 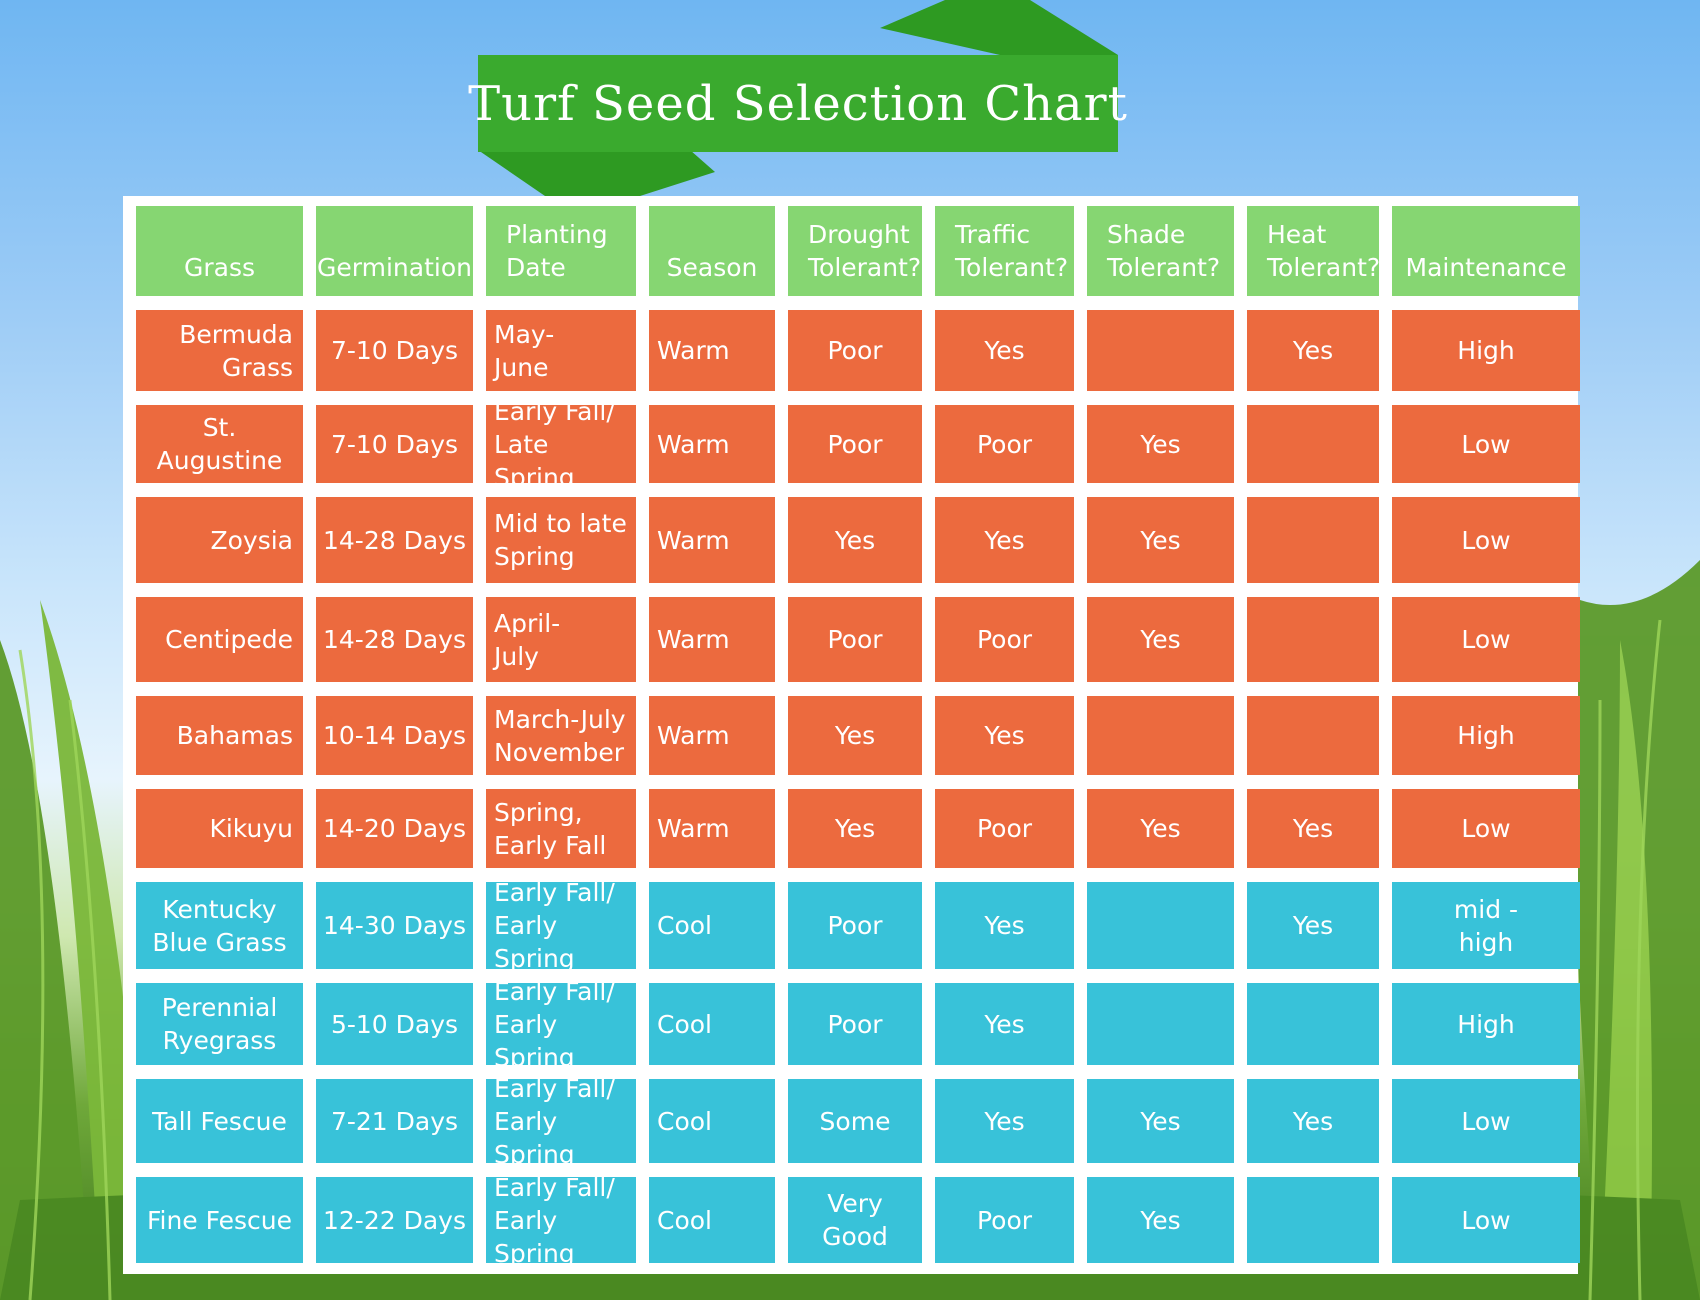 I want to click on cell-value: Centipede, so click(x=229, y=639).